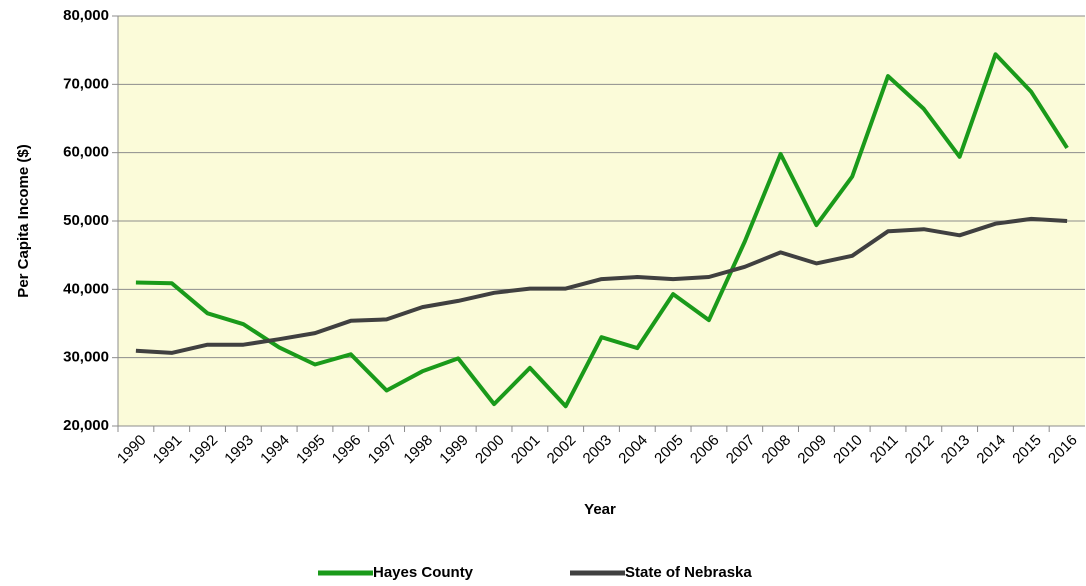 Image resolution: width=1086 pixels, height=586 pixels. What do you see at coordinates (132, 450) in the screenshot?
I see `x-tick-label: 1990` at bounding box center [132, 450].